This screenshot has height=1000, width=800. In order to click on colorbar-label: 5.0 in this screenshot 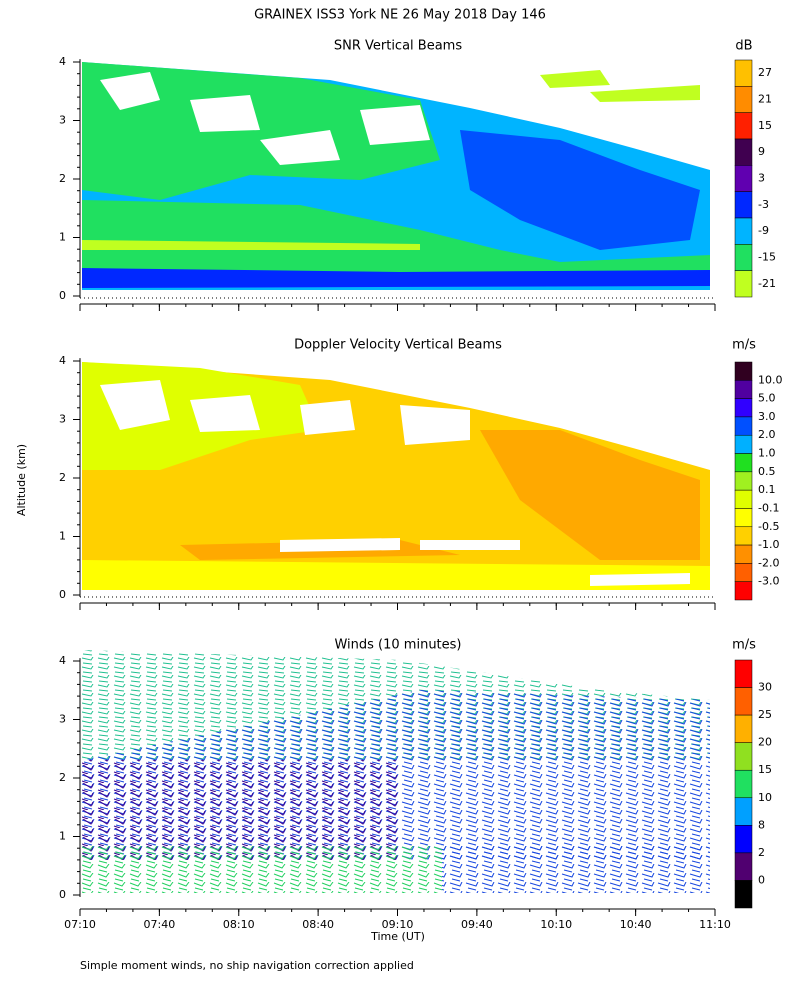, I will do `click(767, 398)`.